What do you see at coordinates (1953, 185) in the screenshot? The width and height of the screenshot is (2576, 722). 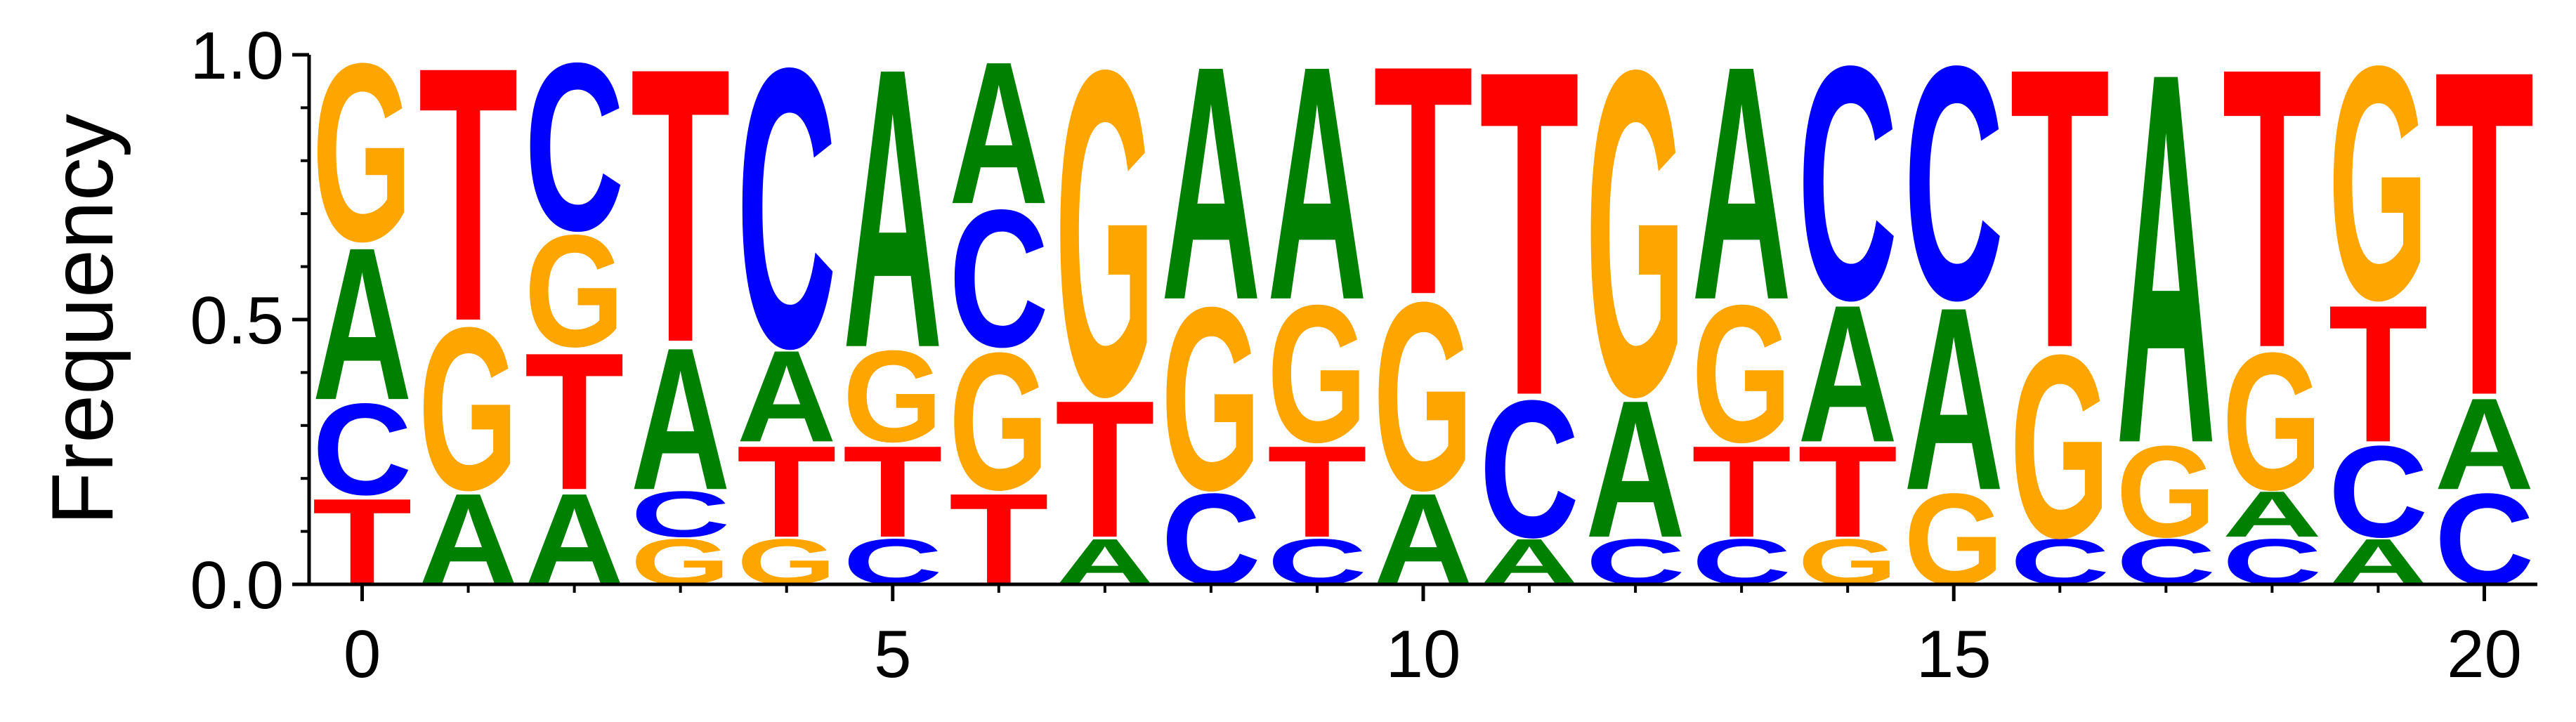 I see `letter-C-pos-15: C` at bounding box center [1953, 185].